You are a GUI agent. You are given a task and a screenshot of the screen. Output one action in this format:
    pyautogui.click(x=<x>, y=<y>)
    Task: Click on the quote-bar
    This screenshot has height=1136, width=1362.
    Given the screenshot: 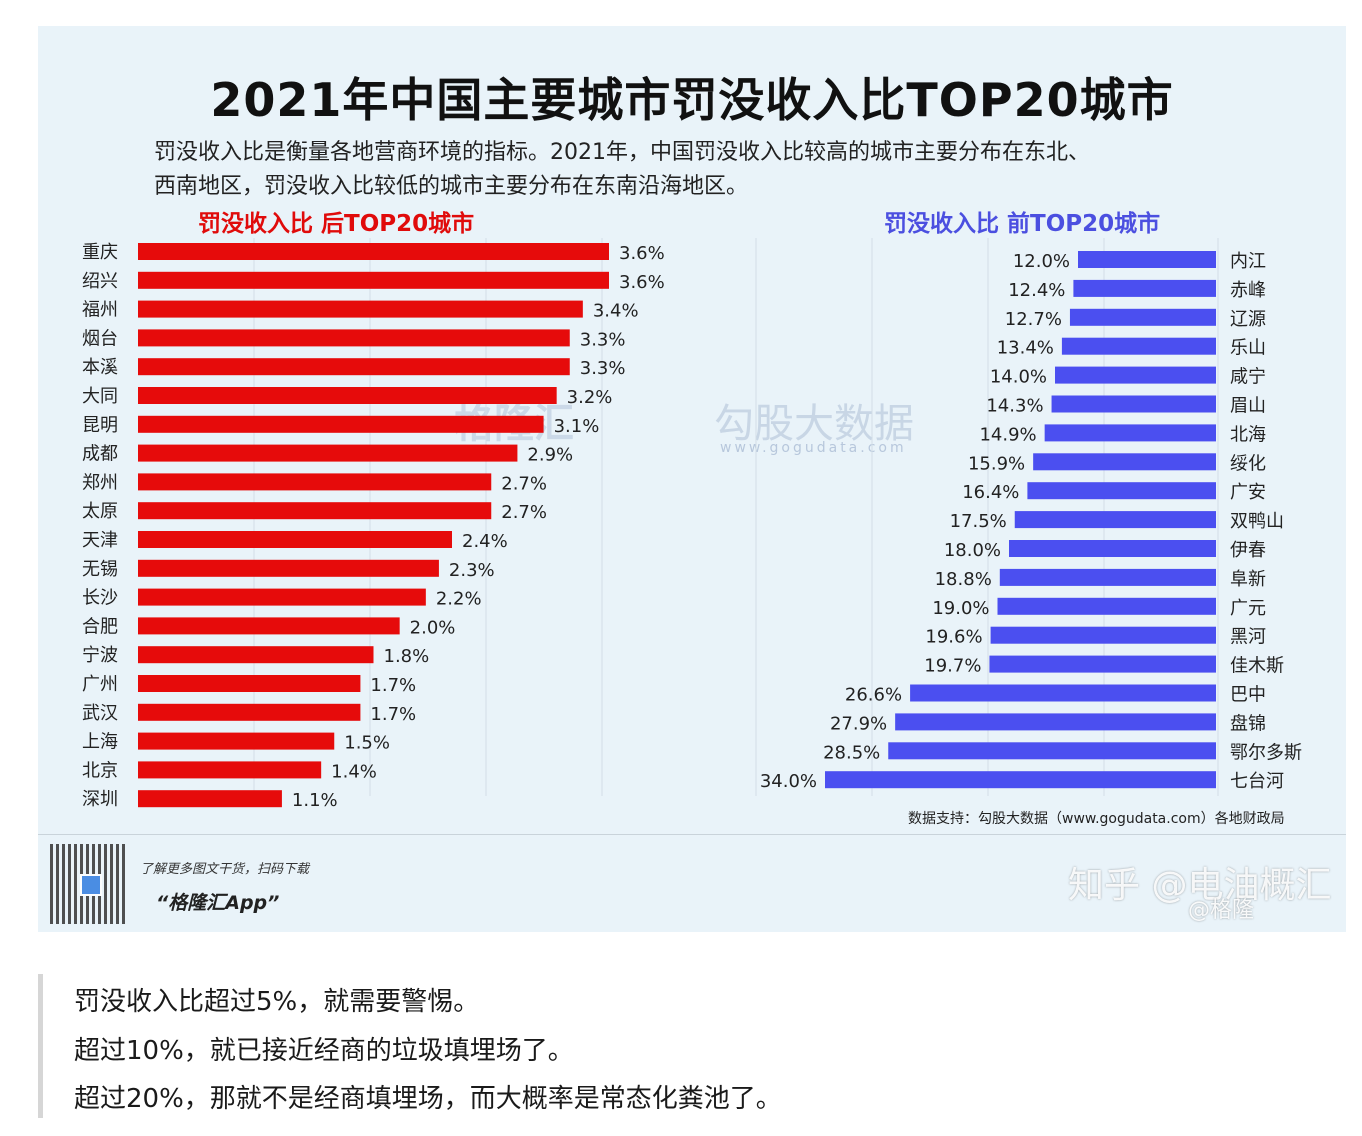 What is the action you would take?
    pyautogui.click(x=40, y=1046)
    